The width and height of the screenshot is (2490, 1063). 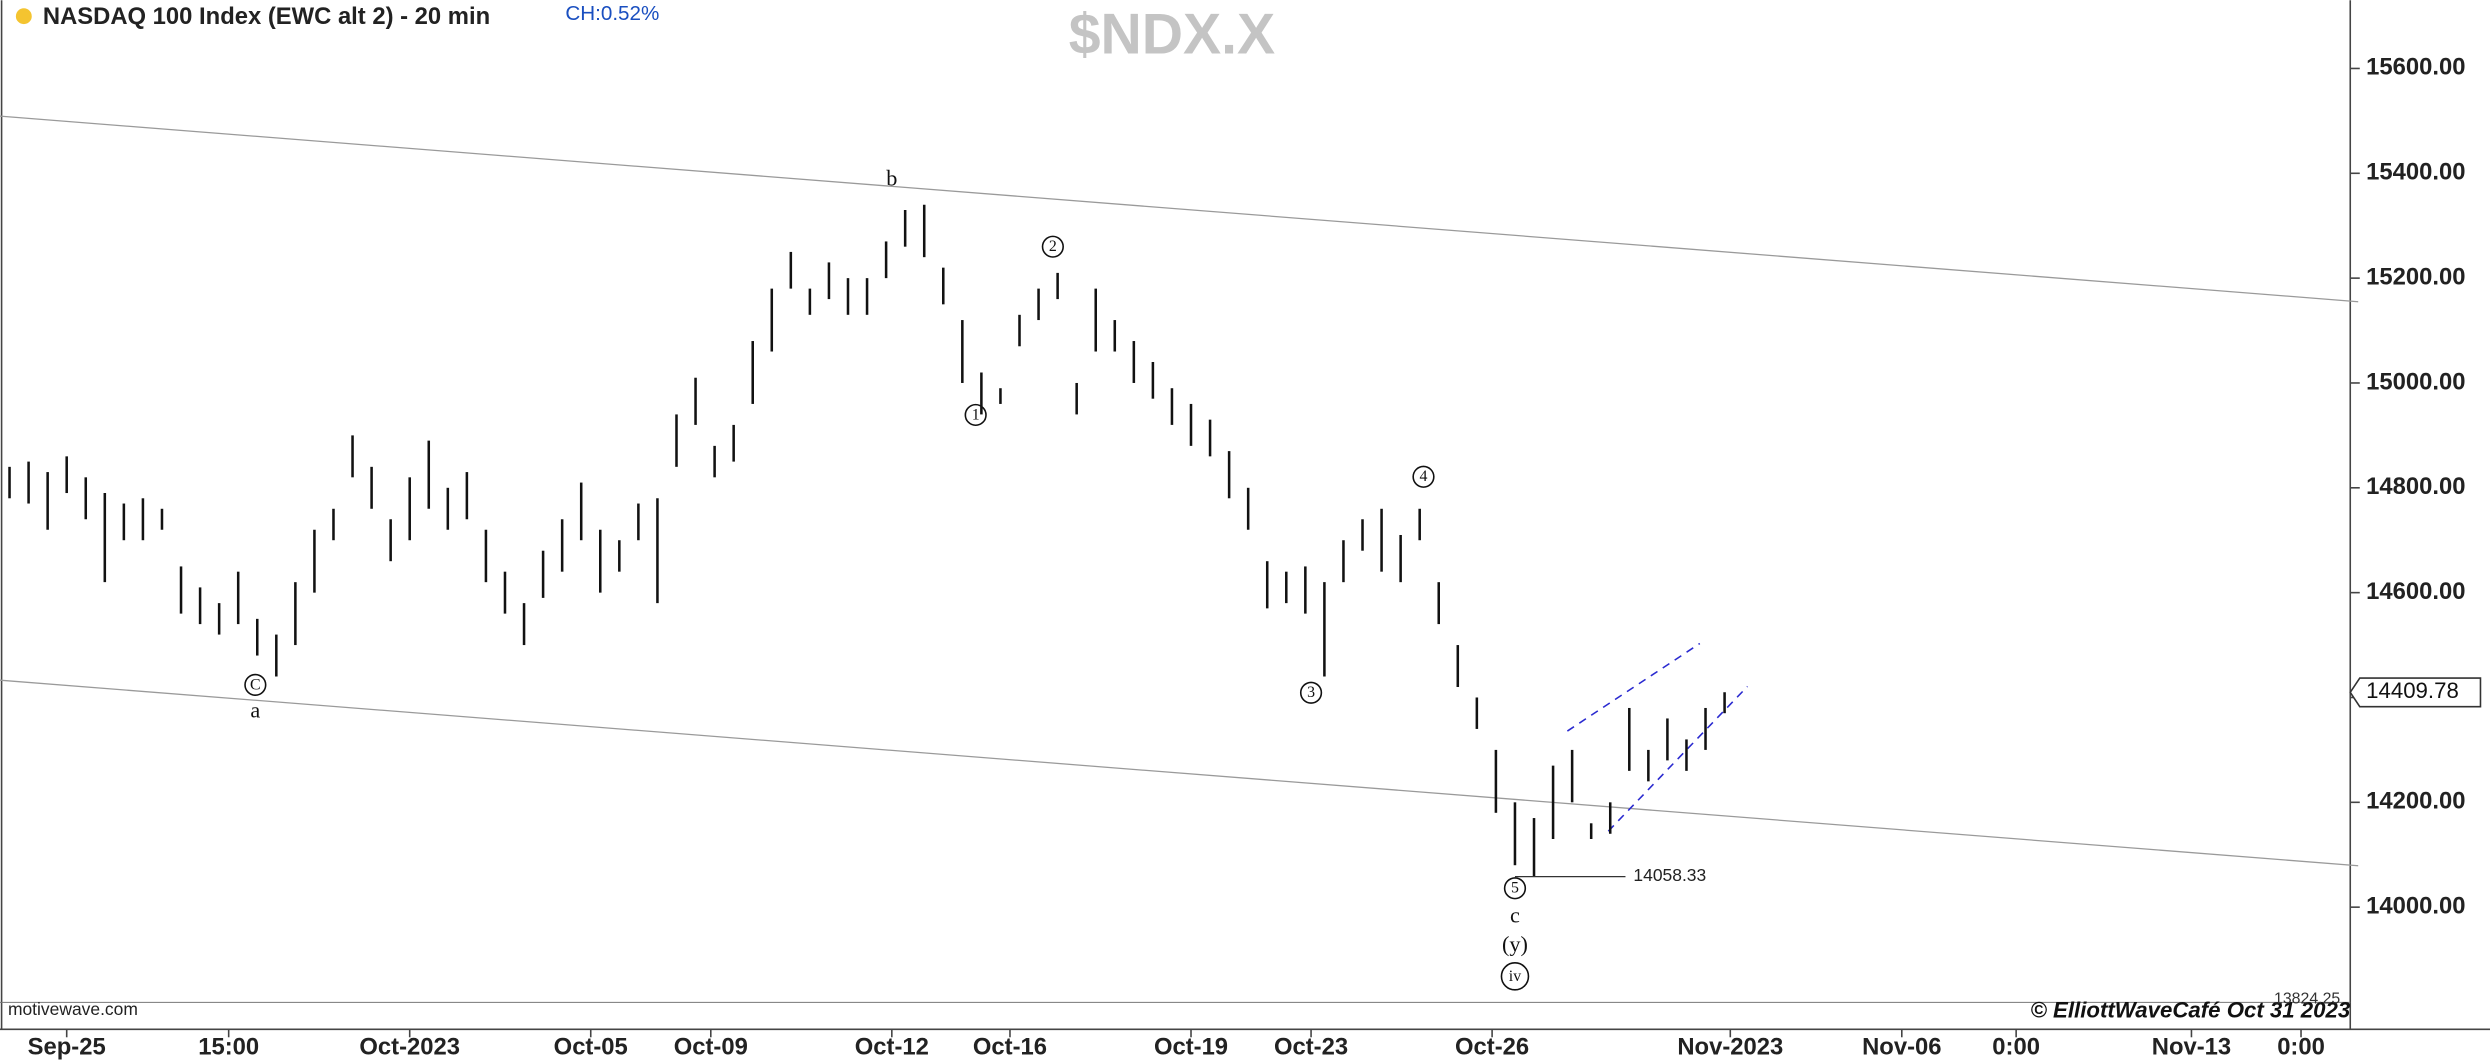 I want to click on wave-label: 2, so click(x=1053, y=246).